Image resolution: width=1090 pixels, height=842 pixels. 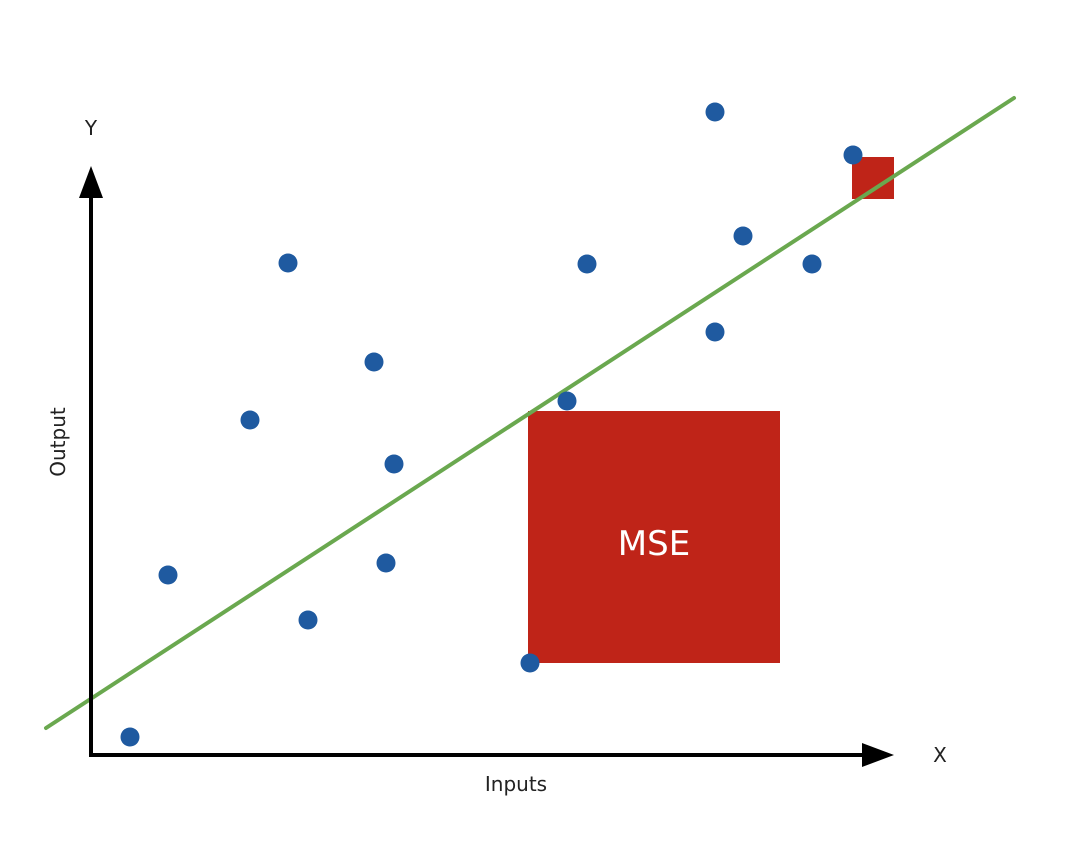 I want to click on x-axis-arrowhead, so click(x=878, y=755).